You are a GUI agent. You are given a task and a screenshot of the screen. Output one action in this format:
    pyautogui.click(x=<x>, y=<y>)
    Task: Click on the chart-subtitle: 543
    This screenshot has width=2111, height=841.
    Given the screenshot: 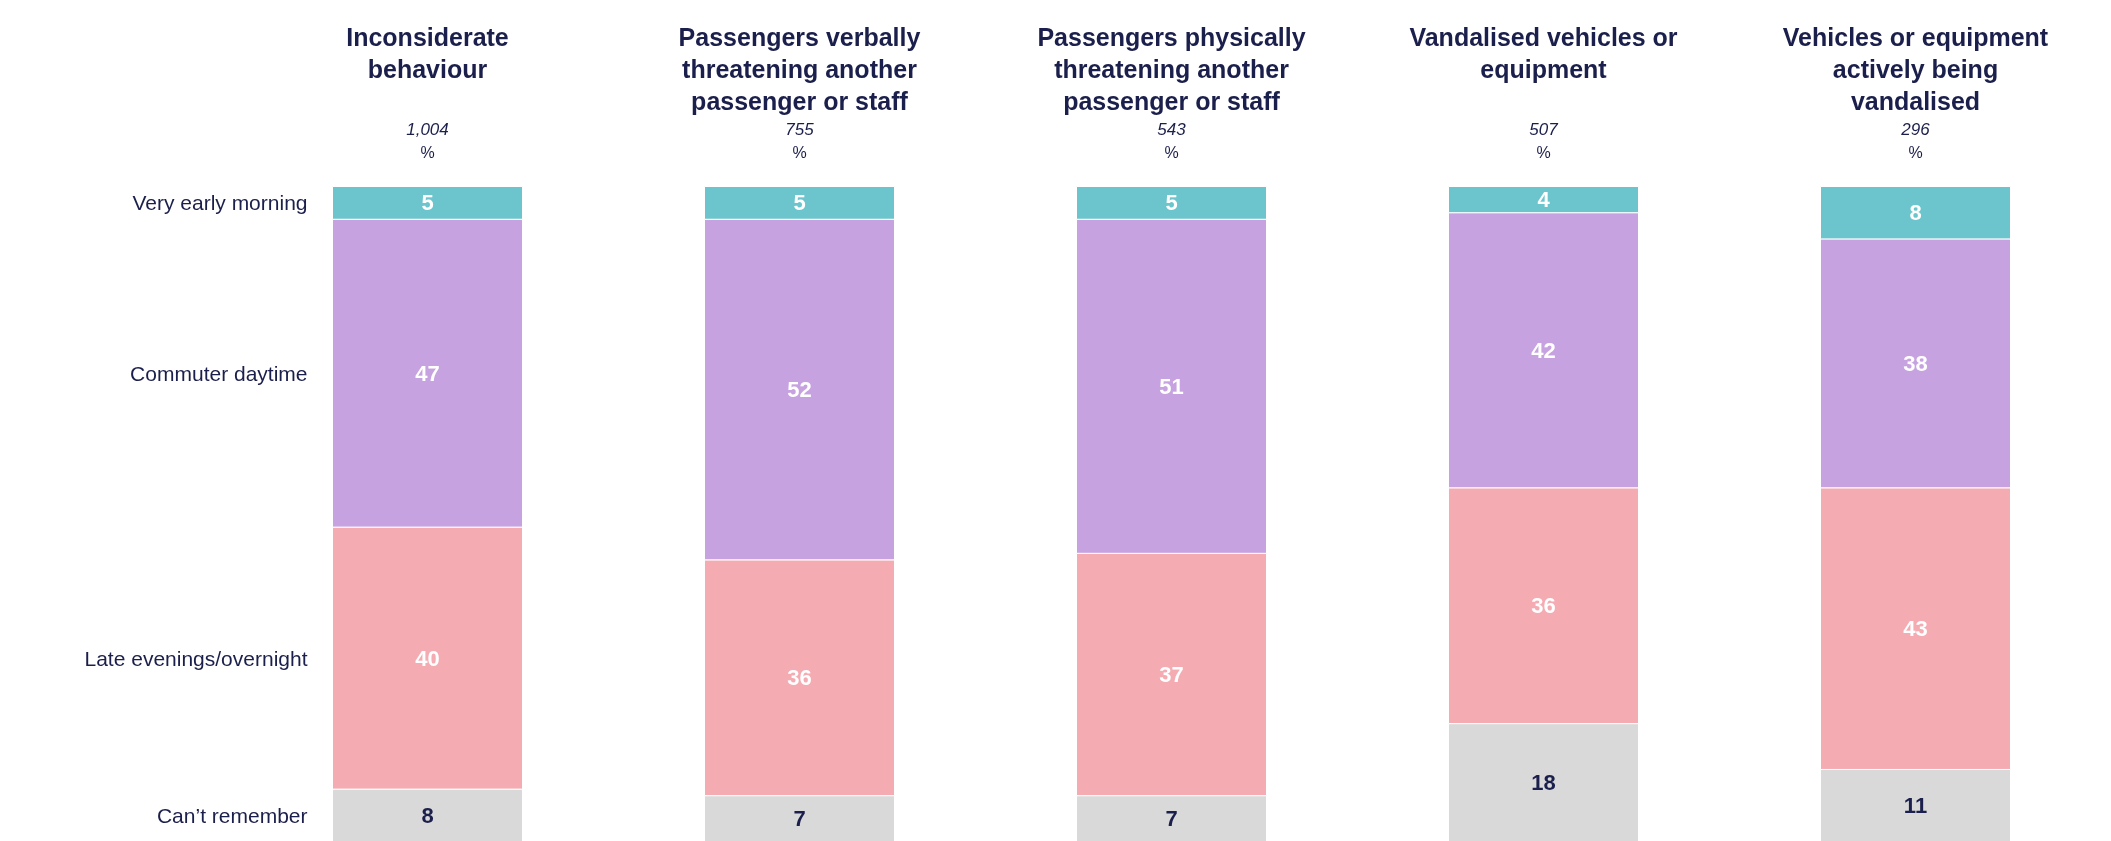 What is the action you would take?
    pyautogui.click(x=1172, y=129)
    